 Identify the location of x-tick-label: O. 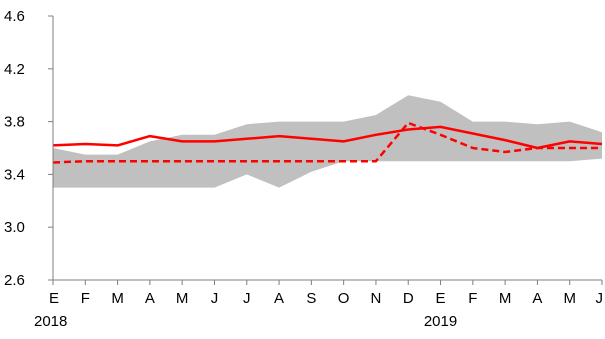
(344, 298).